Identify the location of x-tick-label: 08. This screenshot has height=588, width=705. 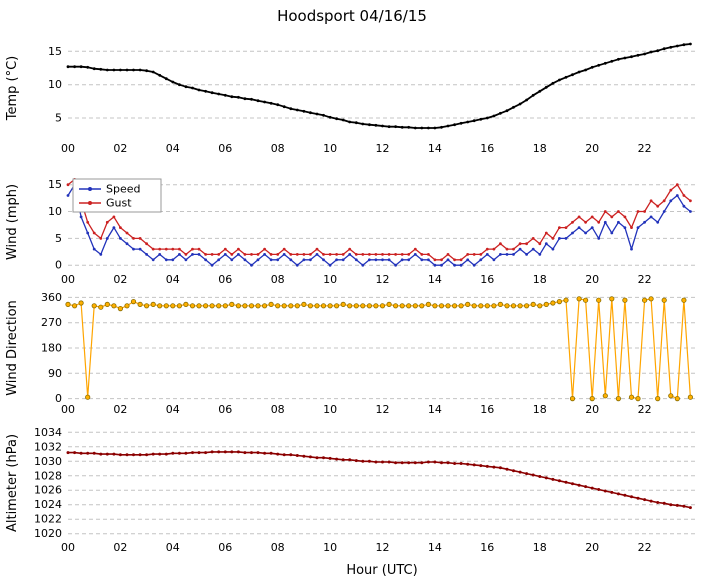
(278, 148).